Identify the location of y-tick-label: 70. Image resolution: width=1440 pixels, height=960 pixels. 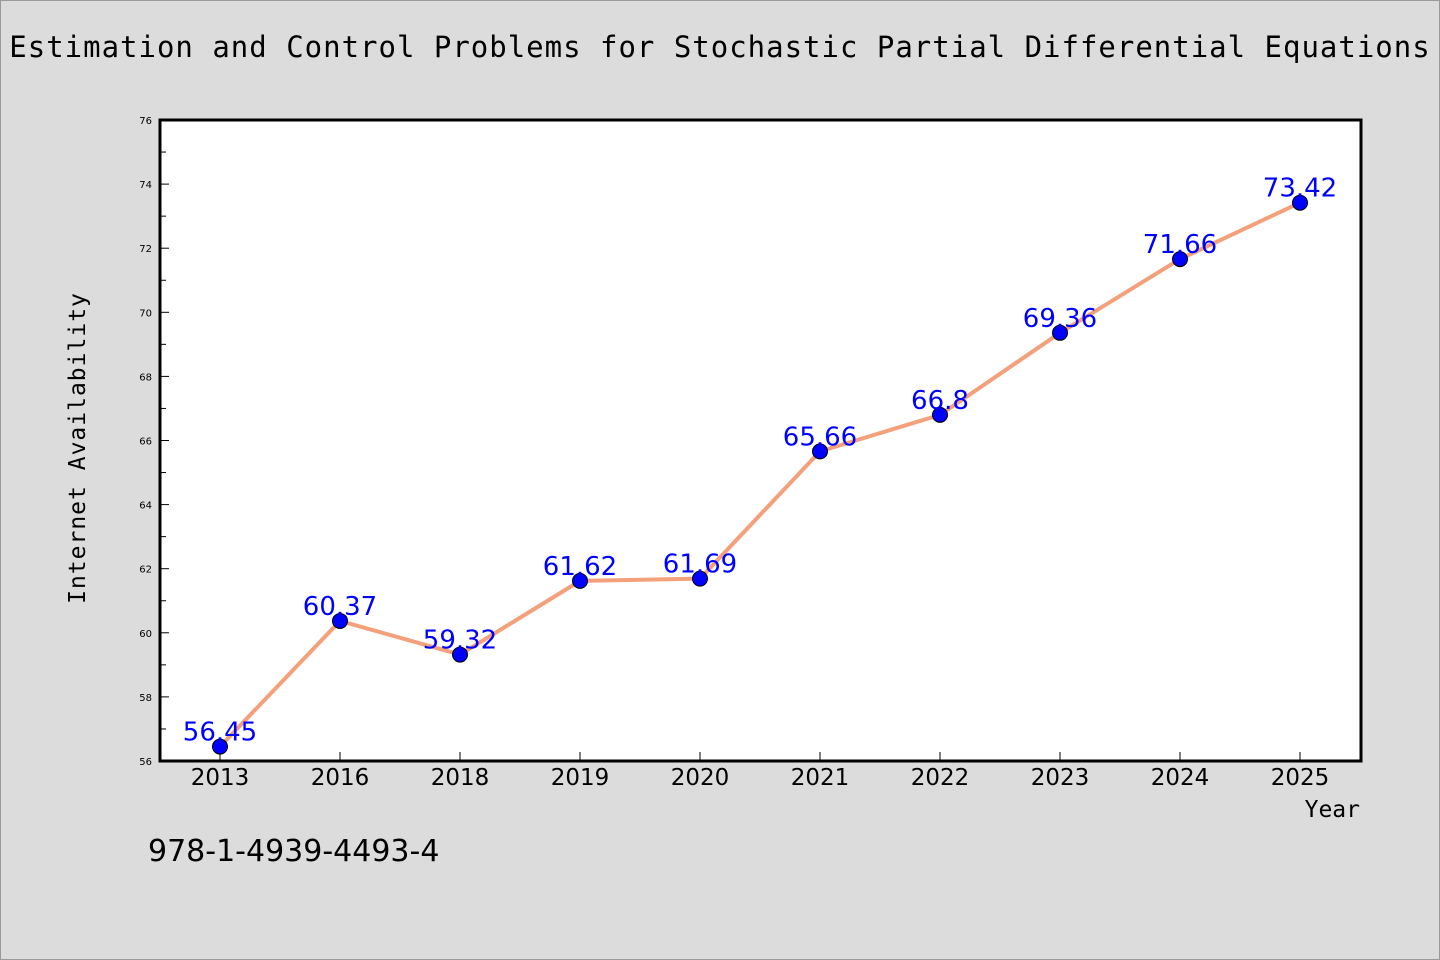
(145, 313).